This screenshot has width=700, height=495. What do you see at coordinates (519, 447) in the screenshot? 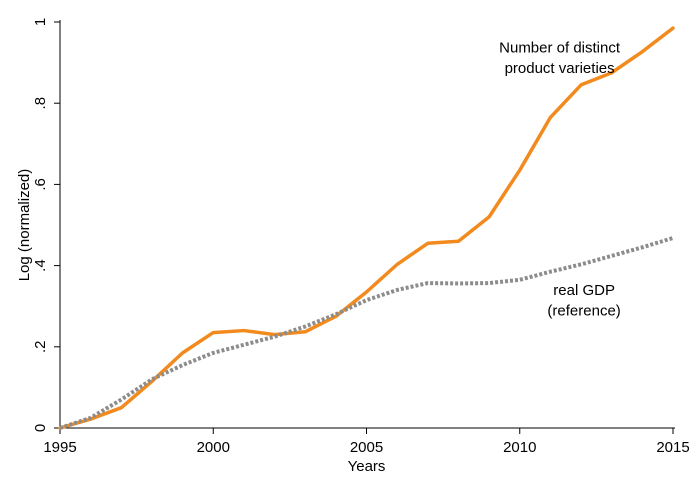
I see `x-tick-label: 2010` at bounding box center [519, 447].